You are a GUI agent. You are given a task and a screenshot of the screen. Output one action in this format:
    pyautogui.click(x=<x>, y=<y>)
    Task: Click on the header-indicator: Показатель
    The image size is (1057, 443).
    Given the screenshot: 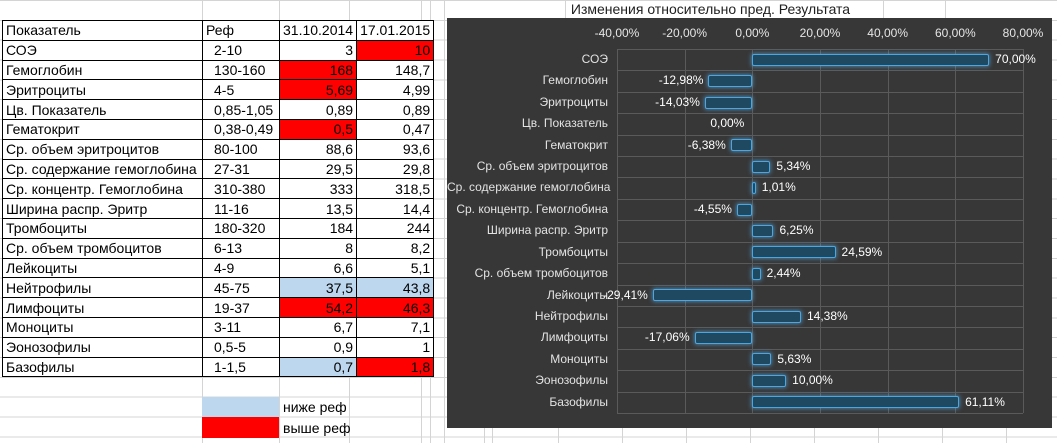 What is the action you would take?
    pyautogui.click(x=102, y=30)
    